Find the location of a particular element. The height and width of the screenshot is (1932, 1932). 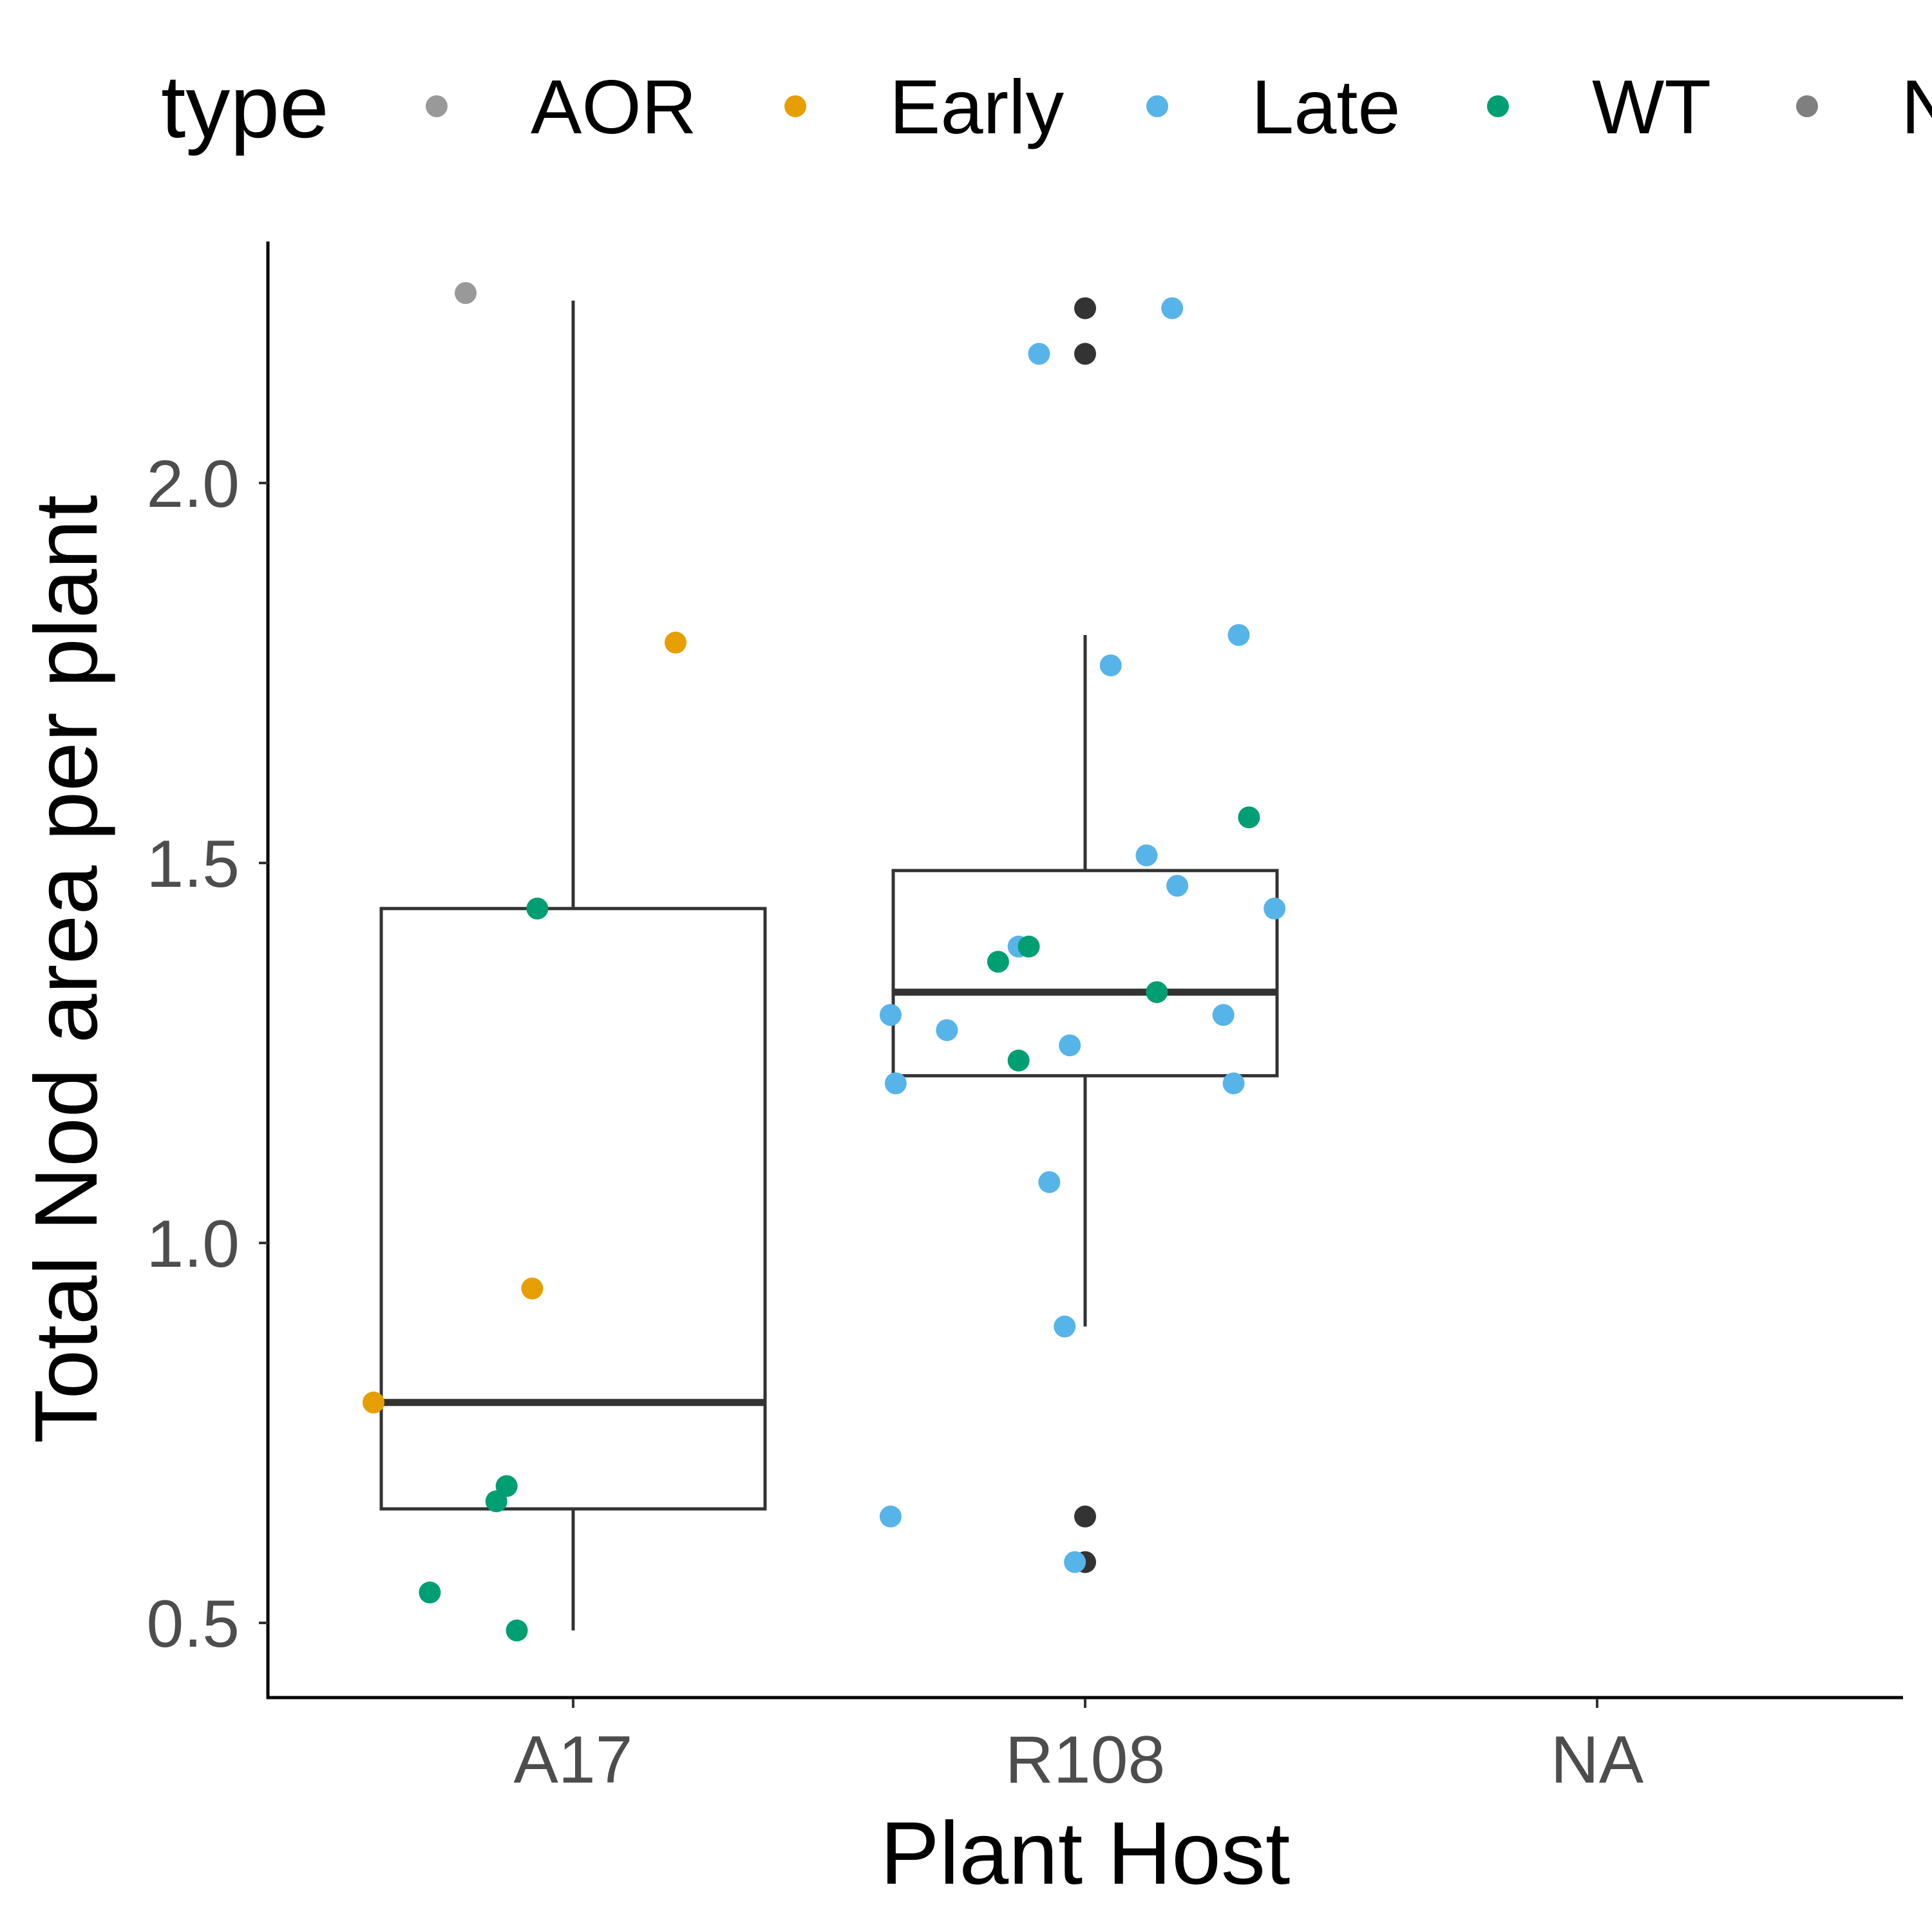

y-axis-title: Total Nod area per plant is located at coordinates (66, 970).